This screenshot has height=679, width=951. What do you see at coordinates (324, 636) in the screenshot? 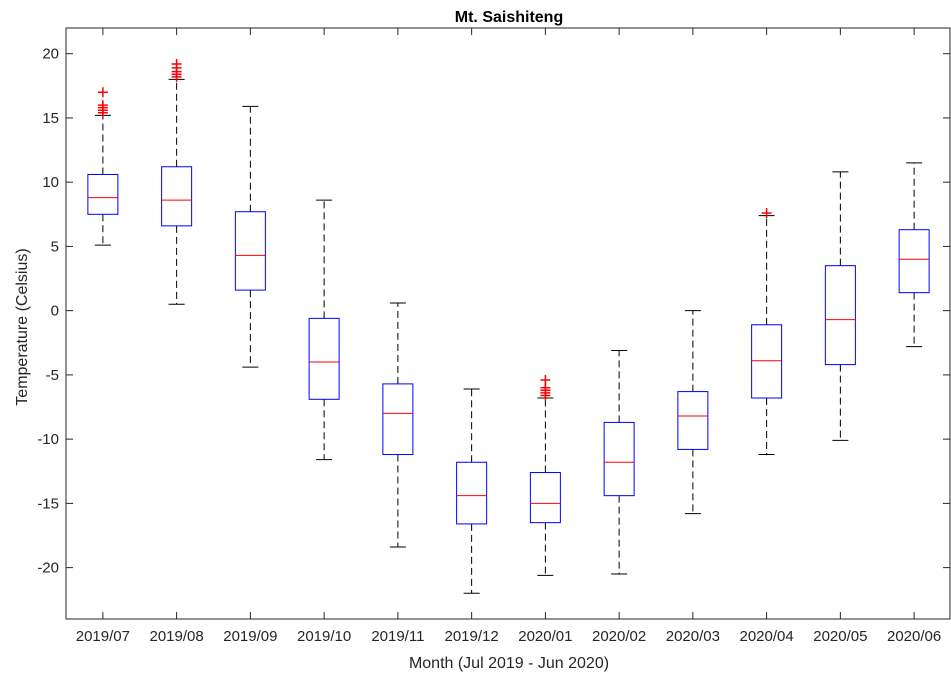
I see `x-tick-label: 2019/10` at bounding box center [324, 636].